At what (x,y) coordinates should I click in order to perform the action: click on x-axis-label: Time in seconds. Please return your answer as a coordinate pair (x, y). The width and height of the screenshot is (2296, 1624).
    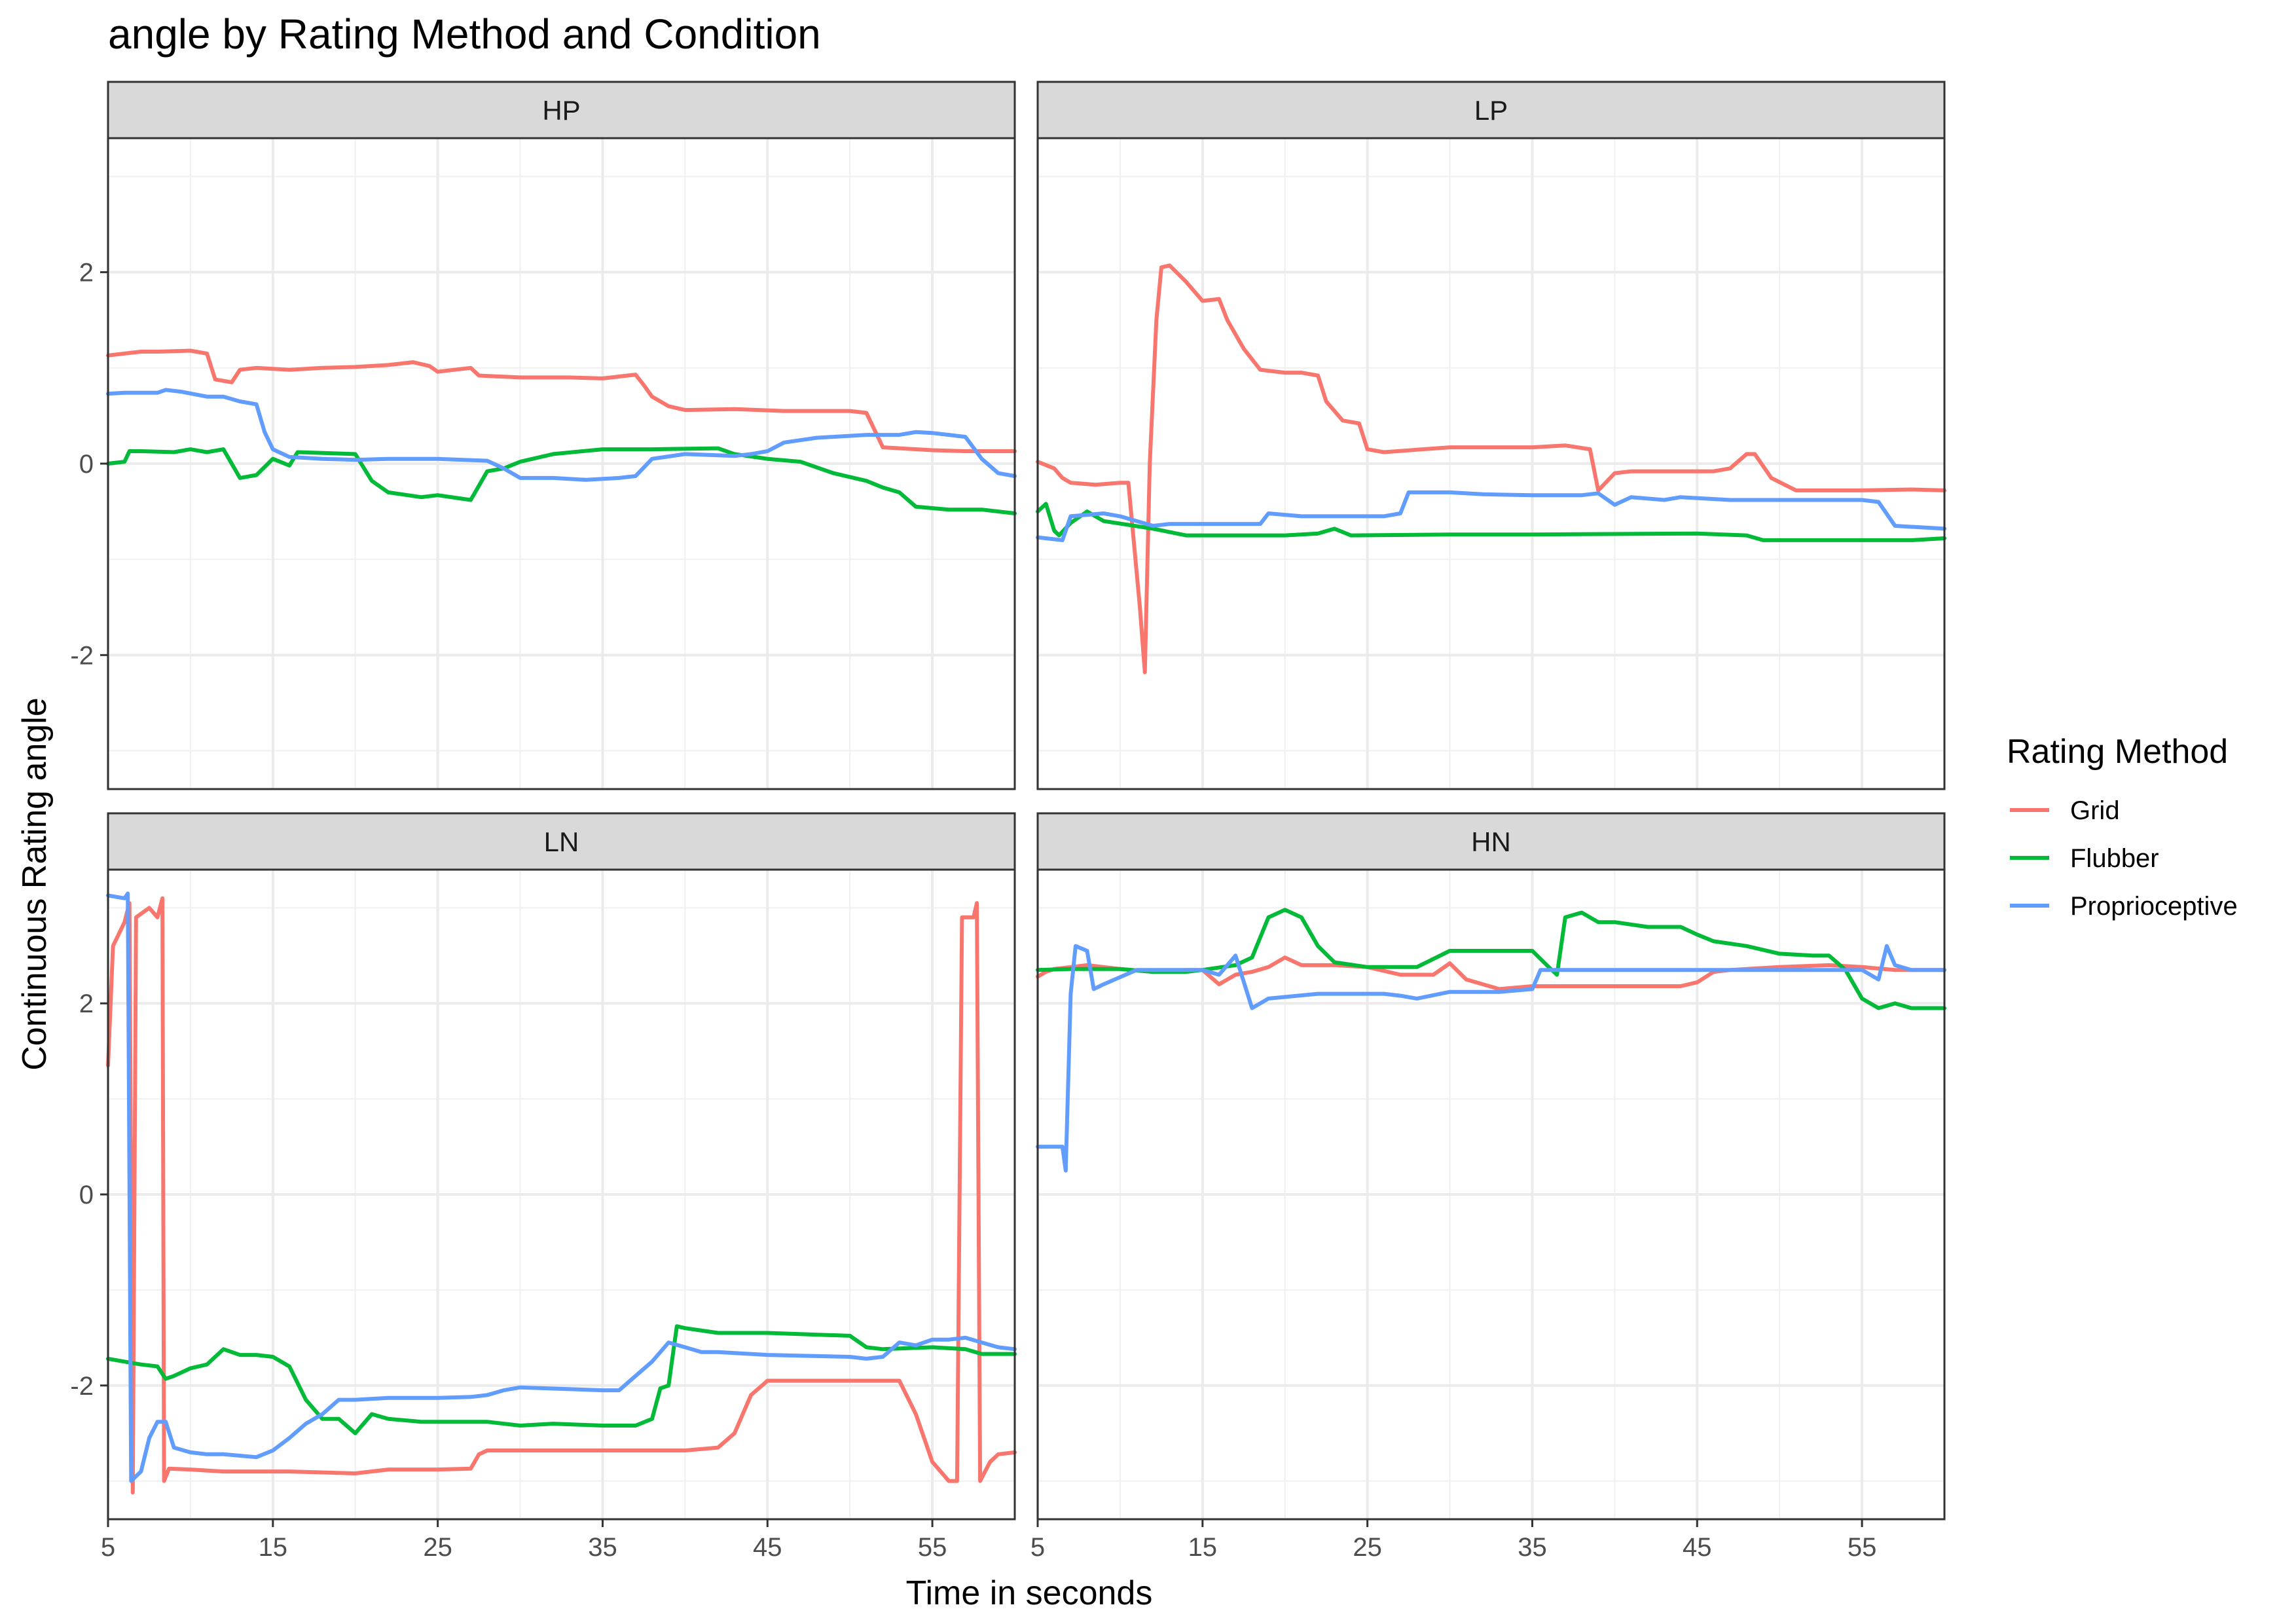
    Looking at the image, I should click on (1029, 1593).